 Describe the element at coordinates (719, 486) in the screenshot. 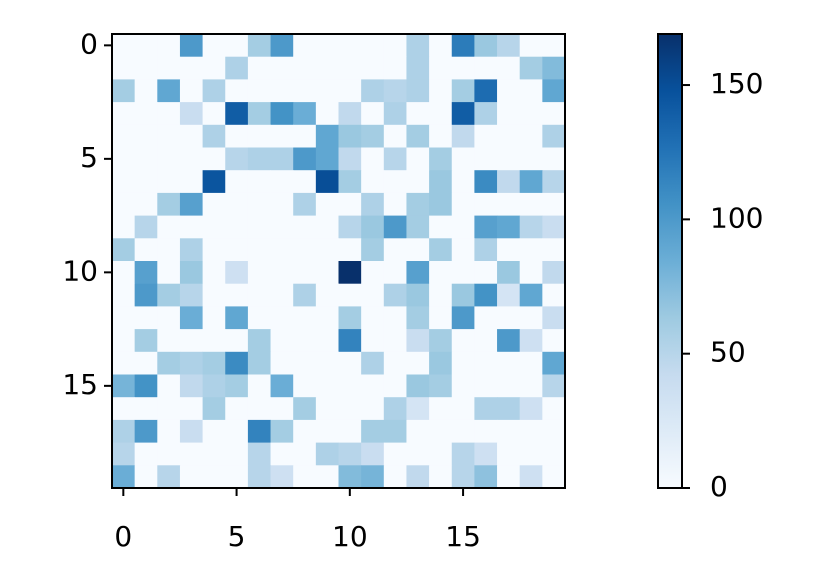

I see `colorbar-tick-label: 0` at that location.